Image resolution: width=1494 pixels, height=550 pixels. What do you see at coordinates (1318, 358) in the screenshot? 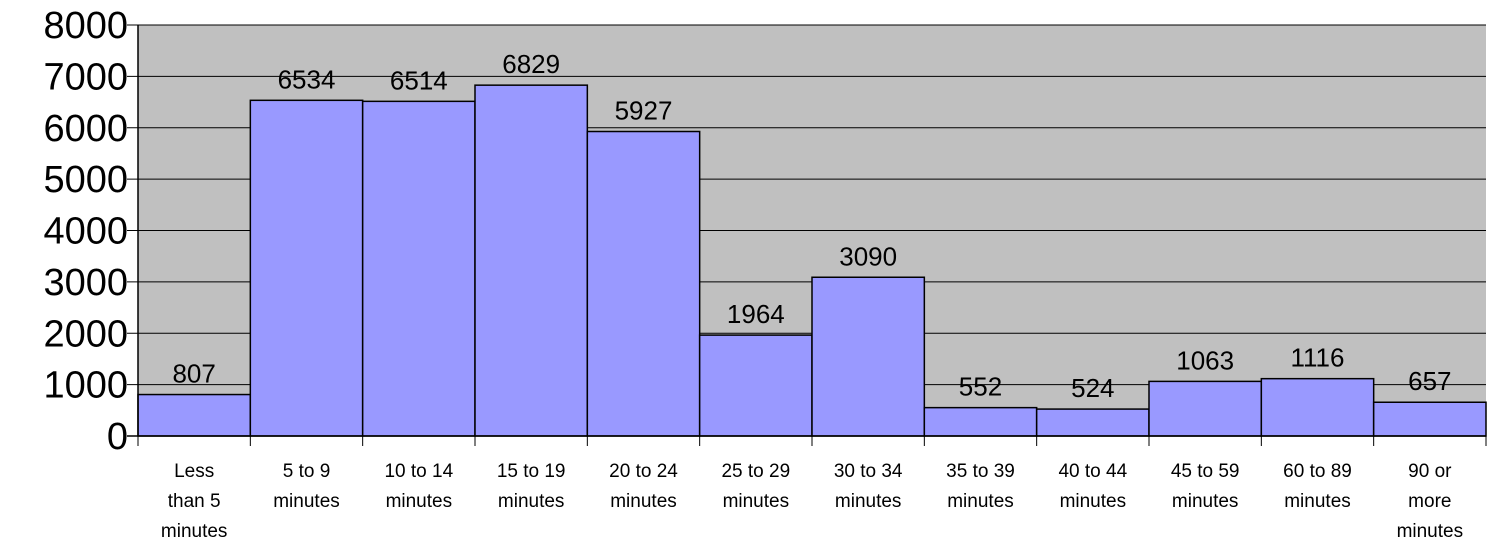
I see `data-label: 1116` at bounding box center [1318, 358].